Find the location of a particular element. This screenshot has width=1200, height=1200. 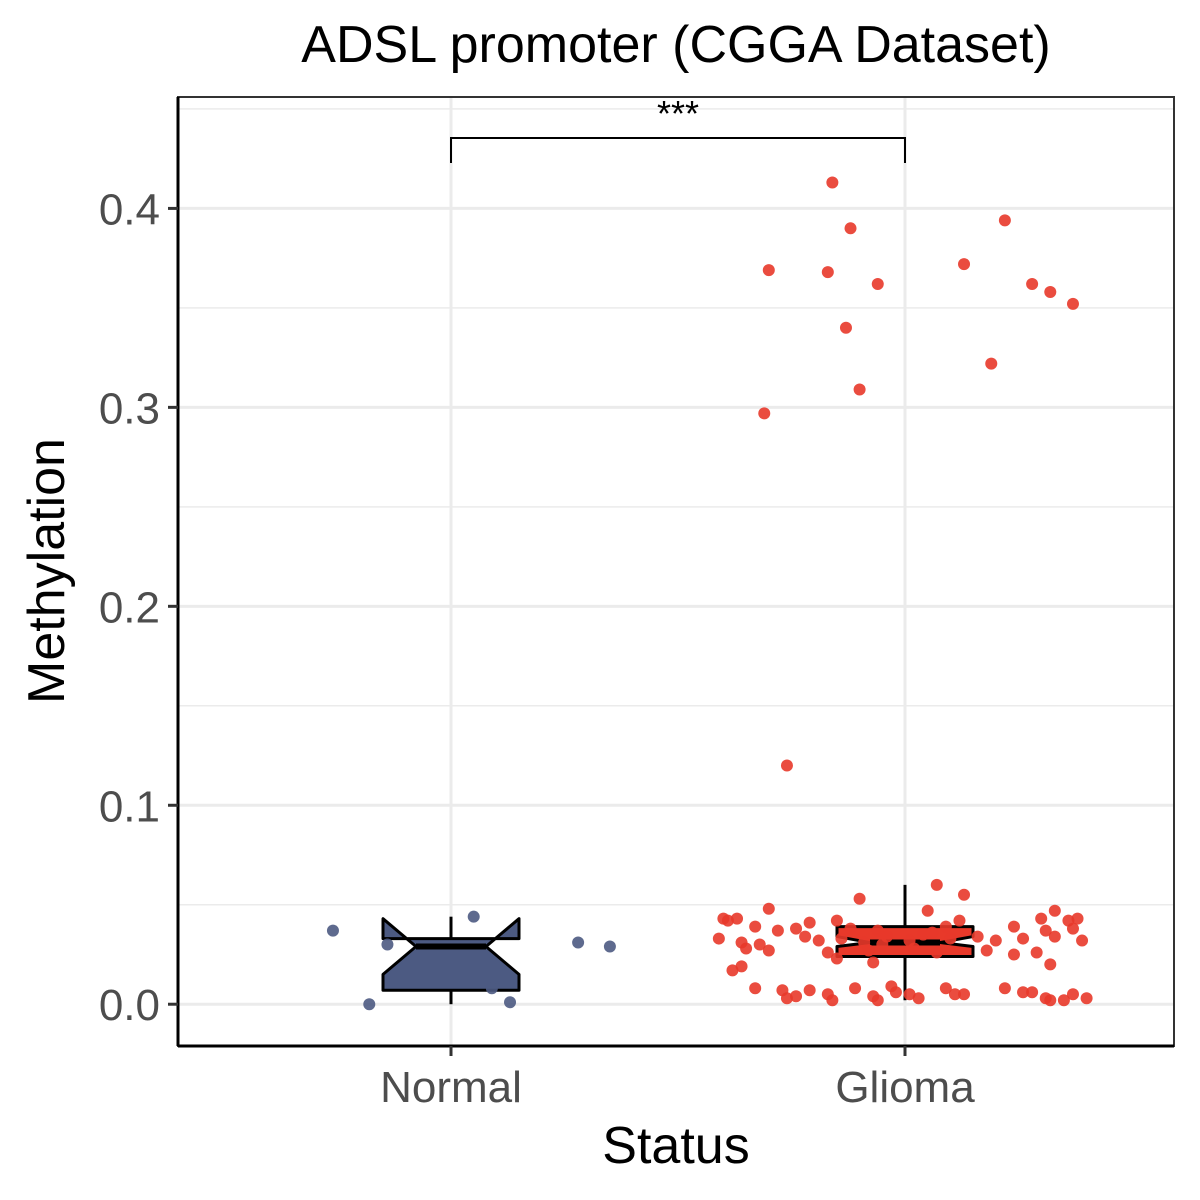

y-tick-label: 0.3 is located at coordinates (129, 408).